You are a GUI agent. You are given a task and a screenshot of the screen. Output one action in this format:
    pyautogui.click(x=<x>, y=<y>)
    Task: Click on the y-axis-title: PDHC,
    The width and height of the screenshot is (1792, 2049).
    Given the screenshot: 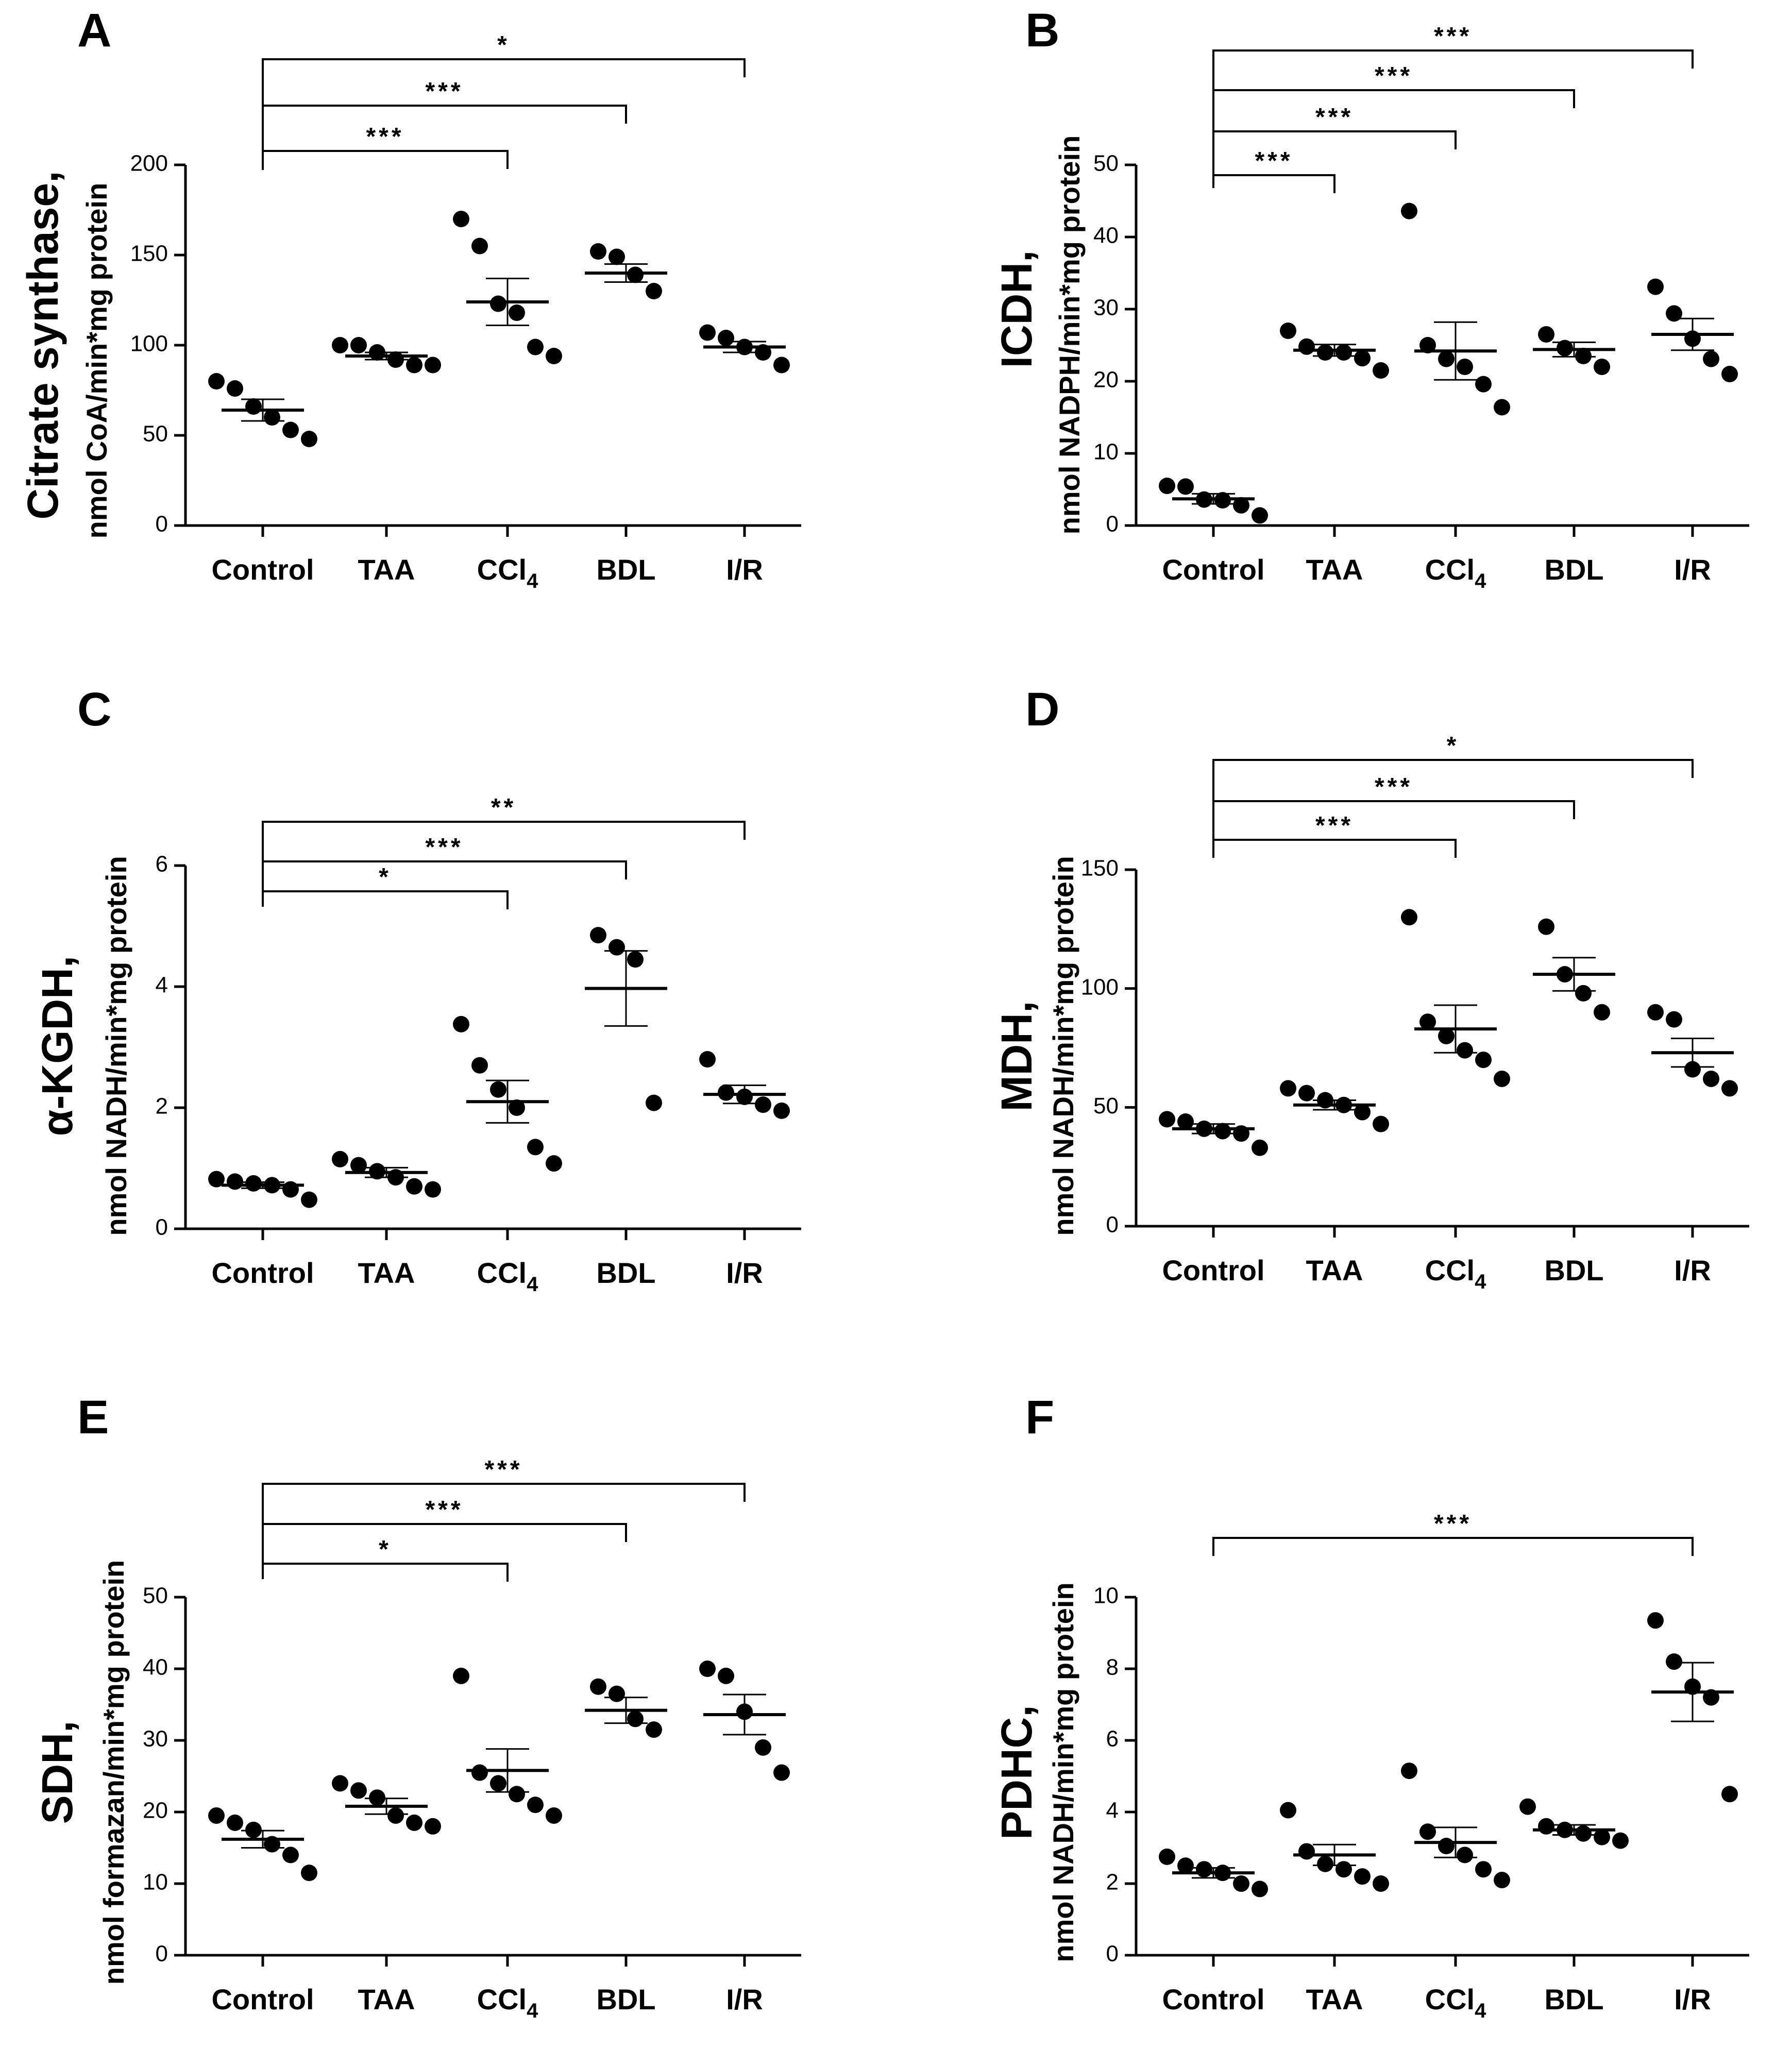 What is the action you would take?
    pyautogui.click(x=1016, y=1772)
    